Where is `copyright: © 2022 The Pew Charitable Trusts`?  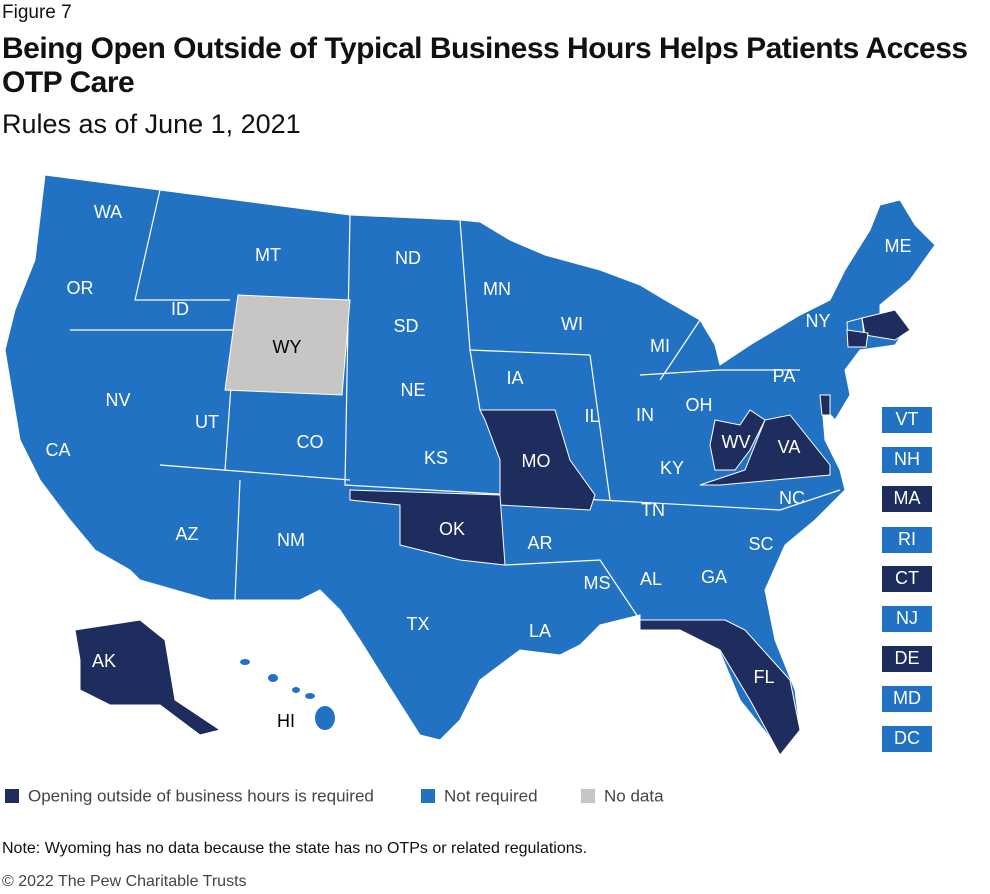
copyright: © 2022 The Pew Charitable Trusts is located at coordinates (124, 881).